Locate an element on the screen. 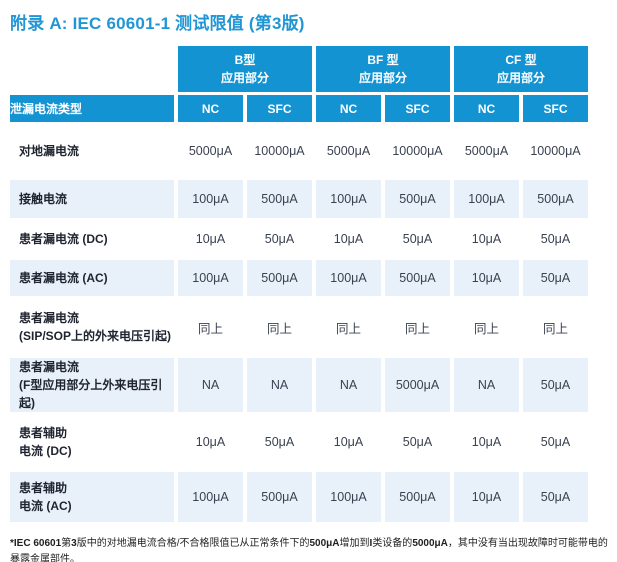 The width and height of the screenshot is (617, 562). table-row: 患者漏电流 (DC) 10μA 50μA 10μA 50μA 10μA 50μA is located at coordinates (299, 239).